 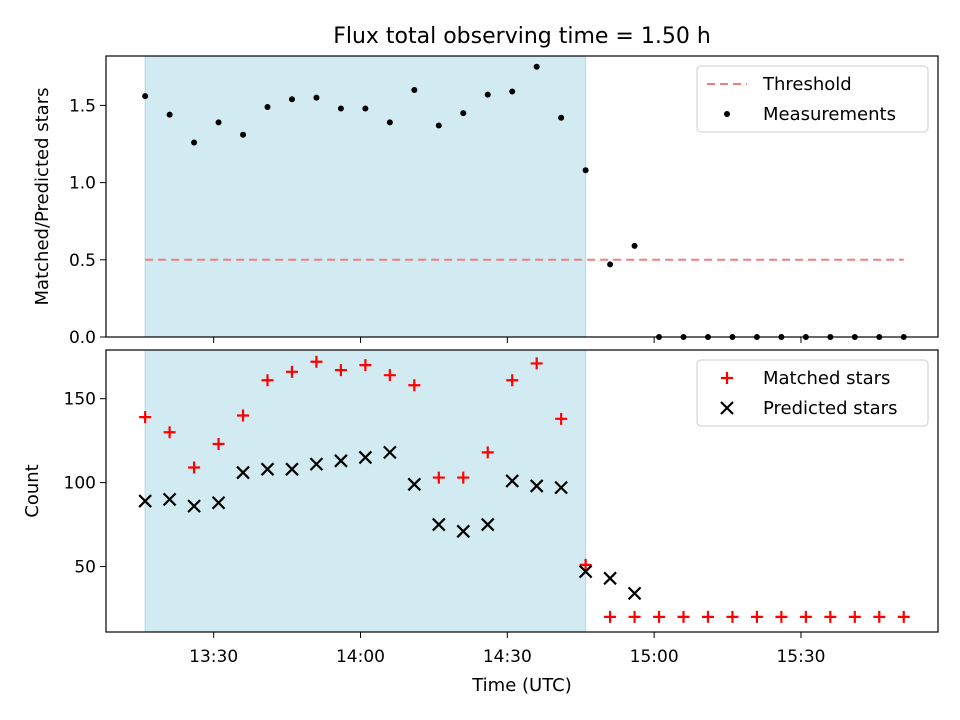 I want to click on x-axis-label: Time (UTC), so click(x=521, y=685).